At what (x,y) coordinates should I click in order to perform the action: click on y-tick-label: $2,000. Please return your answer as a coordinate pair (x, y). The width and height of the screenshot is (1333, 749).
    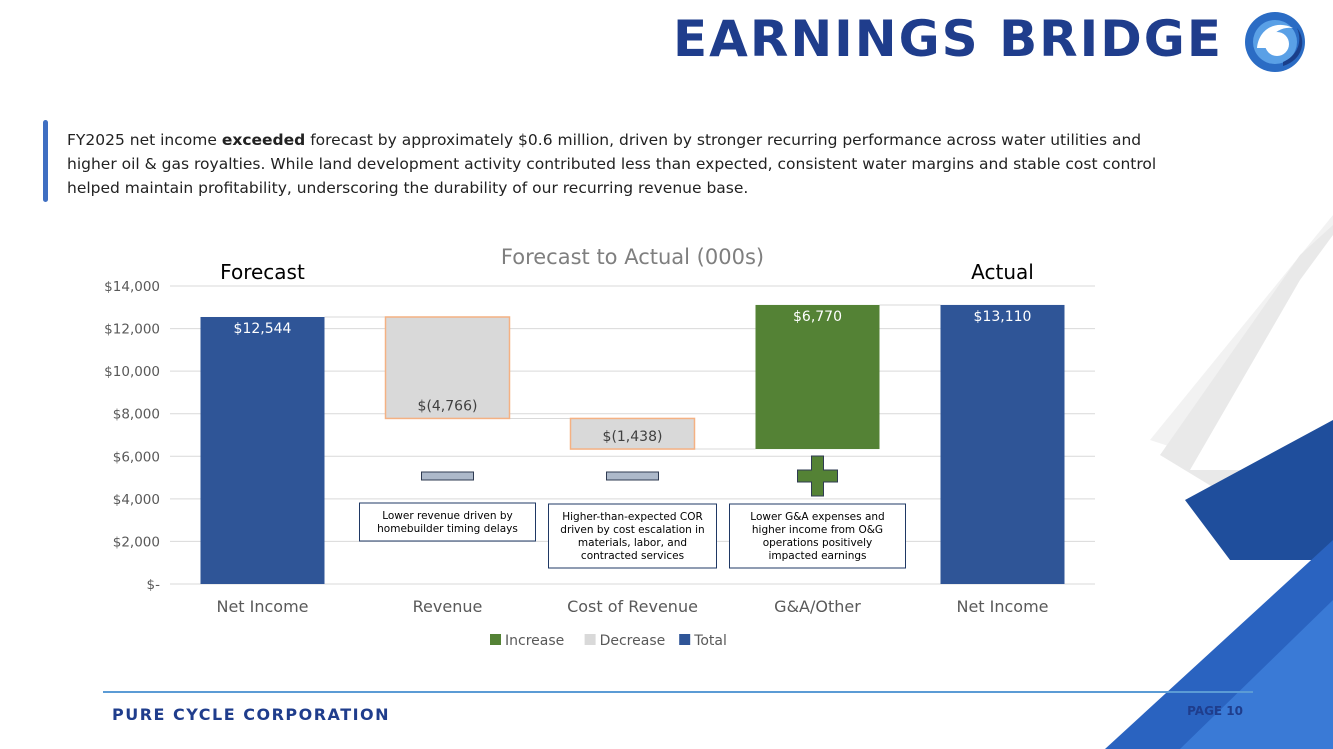
    Looking at the image, I should click on (136, 542).